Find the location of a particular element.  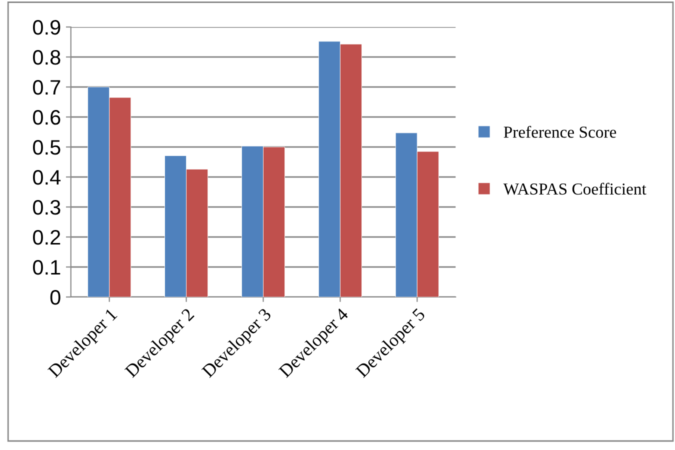

y-tick-label: 0.7 is located at coordinates (46, 87).